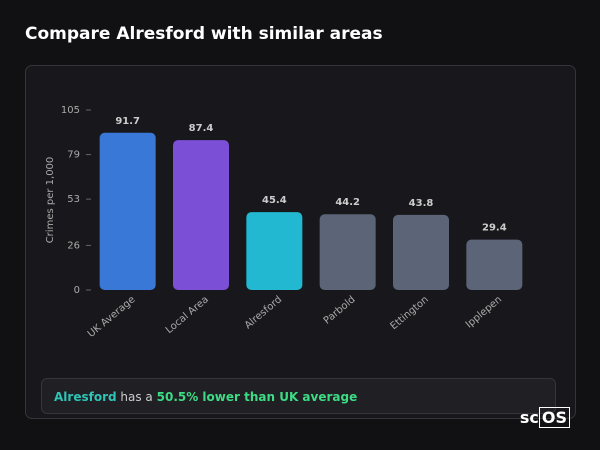  What do you see at coordinates (73, 155) in the screenshot?
I see `y-tick-label: 79` at bounding box center [73, 155].